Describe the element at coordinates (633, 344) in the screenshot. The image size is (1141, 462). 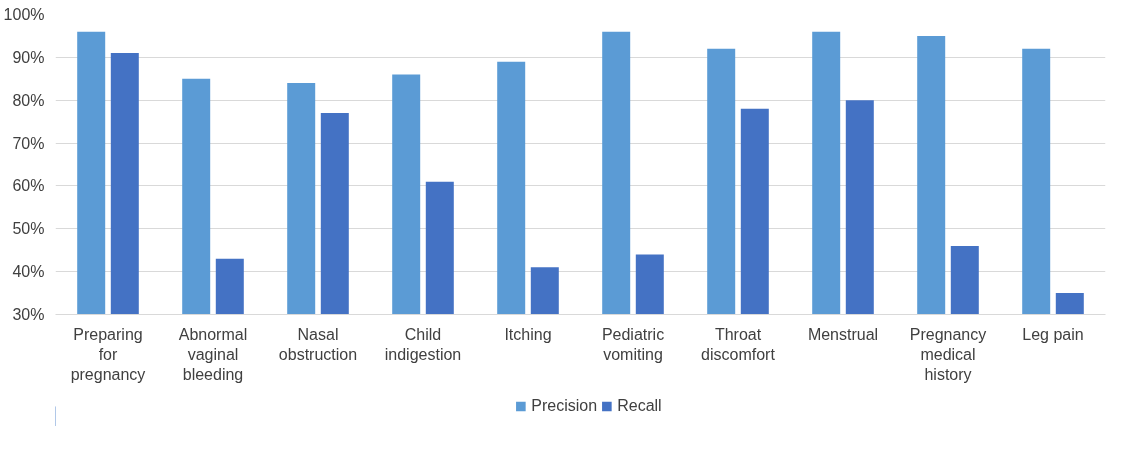
I see `x-tick-label: Pediatric vomiting` at that location.